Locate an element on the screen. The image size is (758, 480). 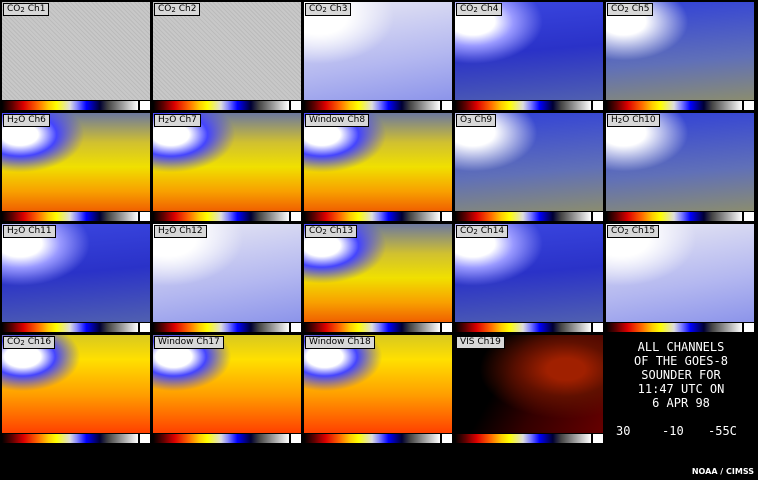
caption-line: 11:47 UTC ON is located at coordinates (681, 389).